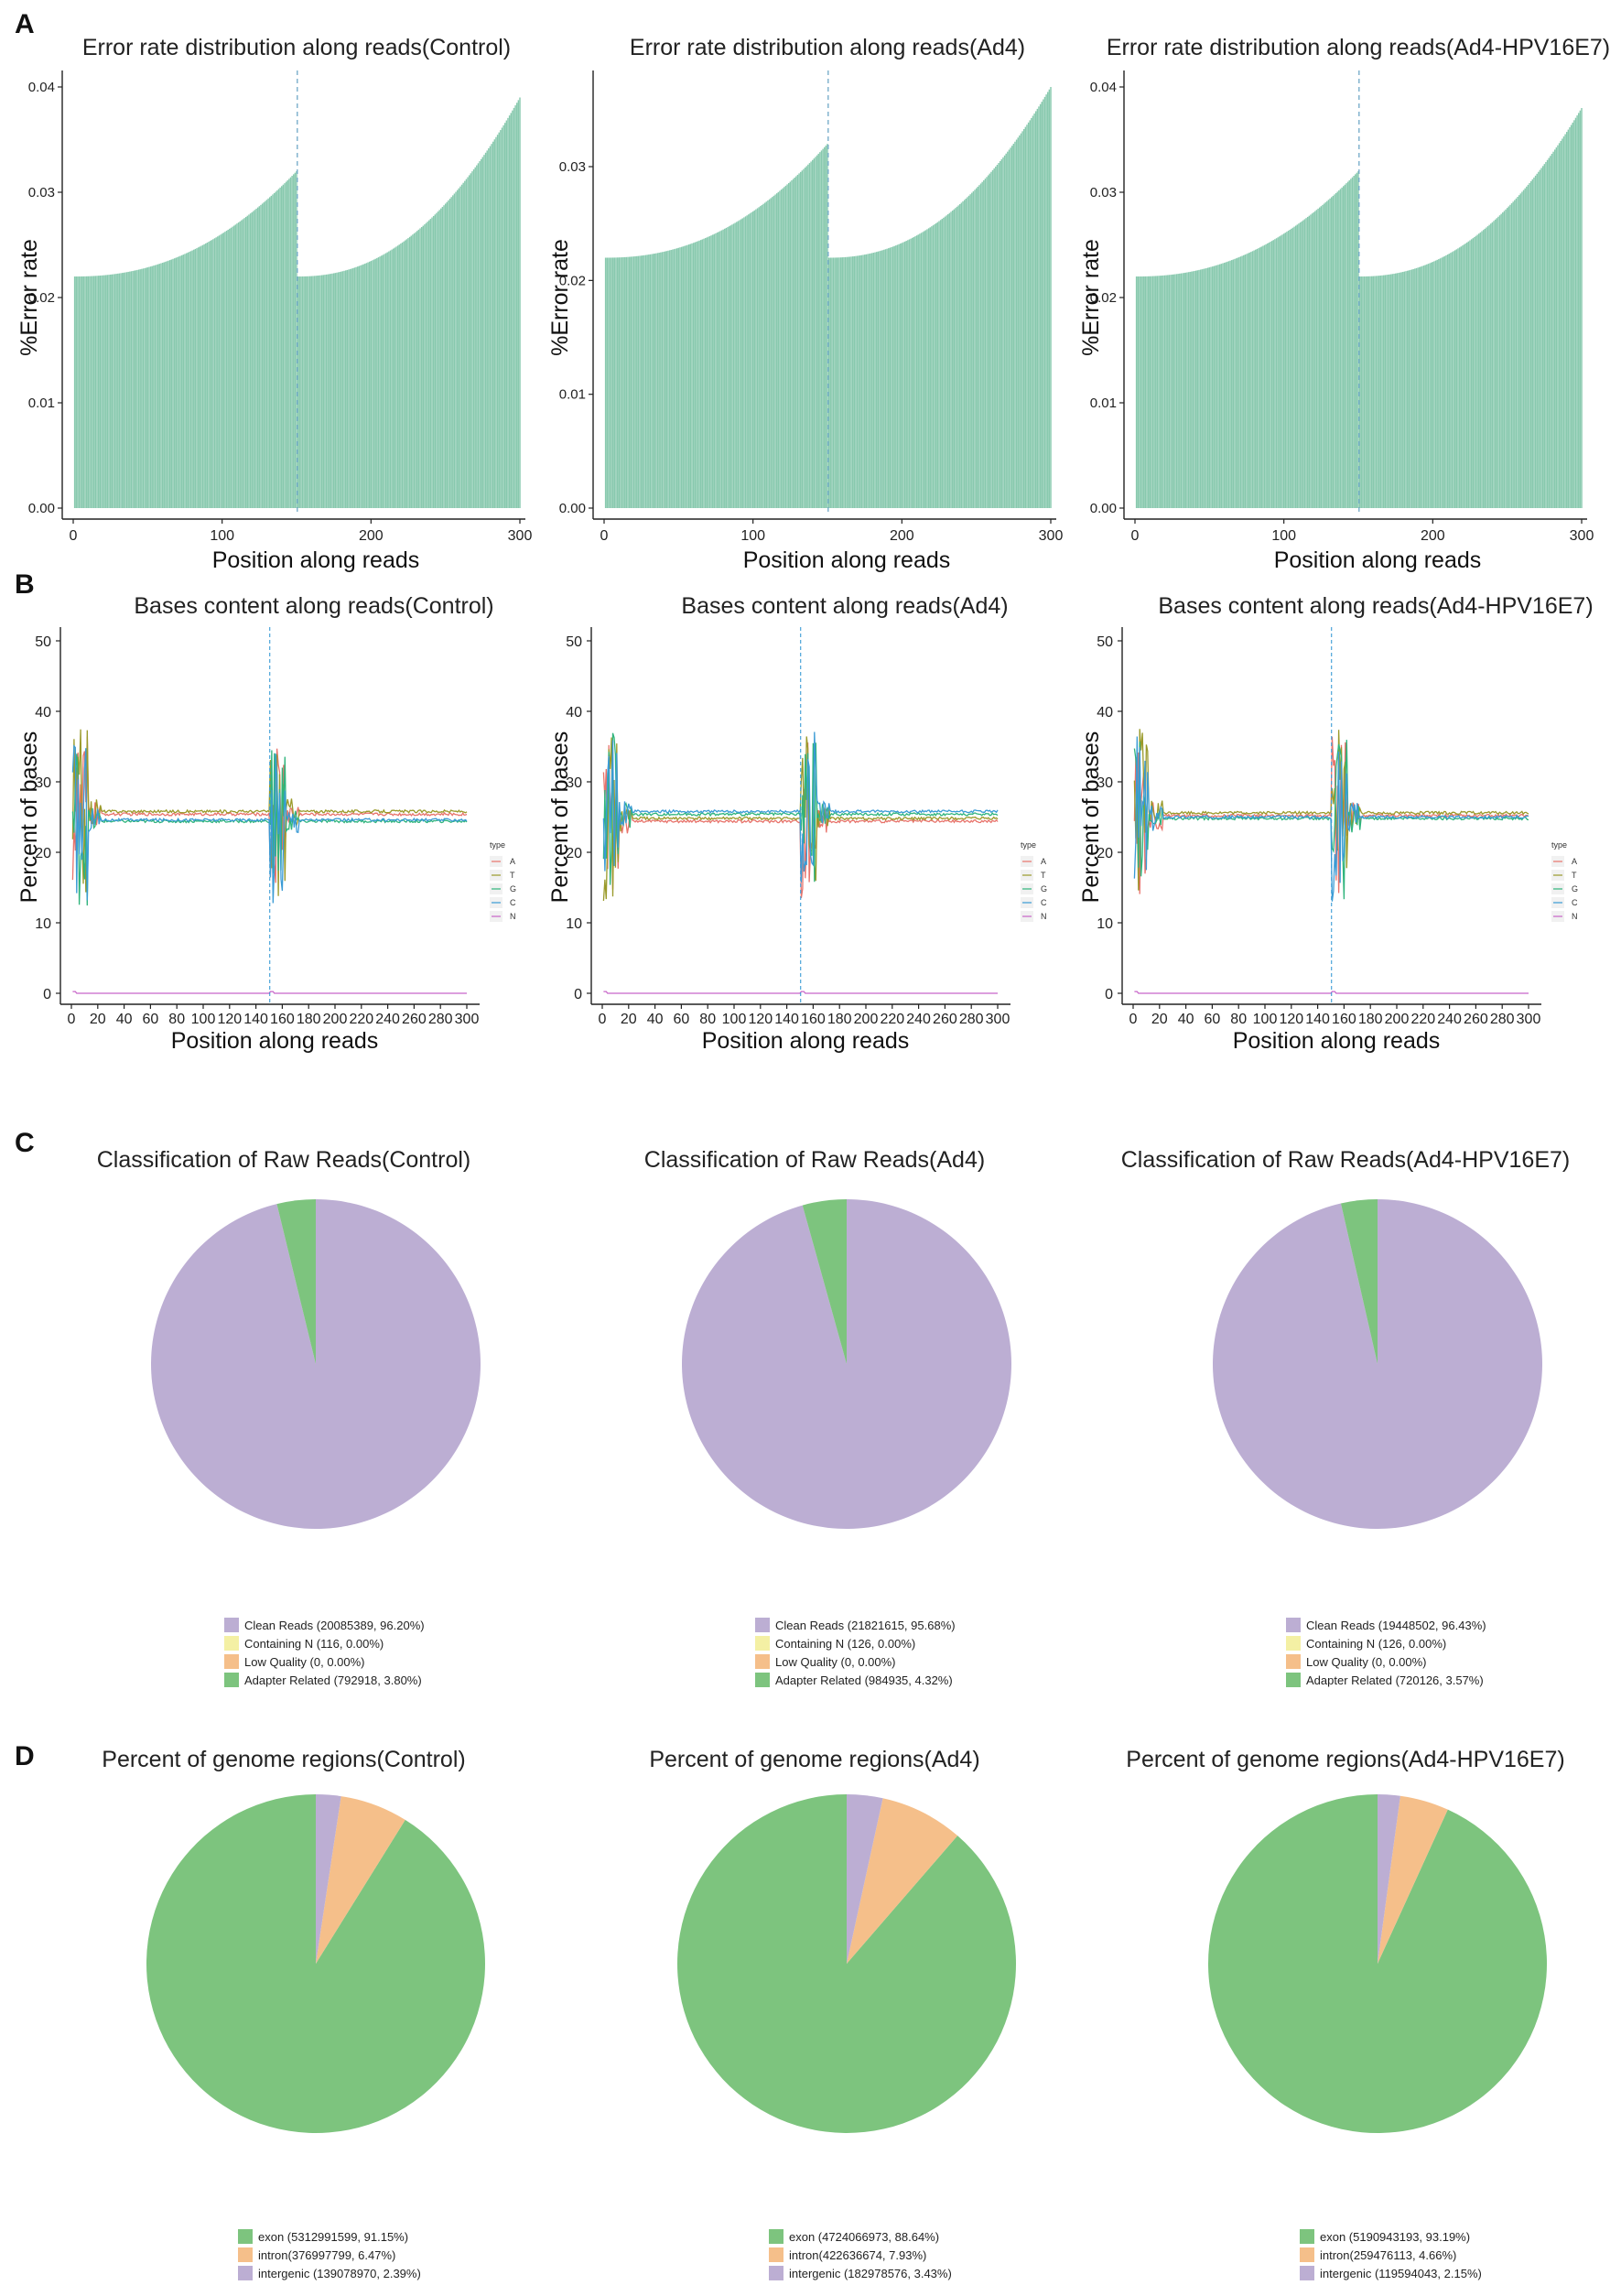 The image size is (1621, 2296). Describe the element at coordinates (1396, 1626) in the screenshot. I see `legend-label-clean-reads: Clean Reads (19448502, 96.43%)` at that location.